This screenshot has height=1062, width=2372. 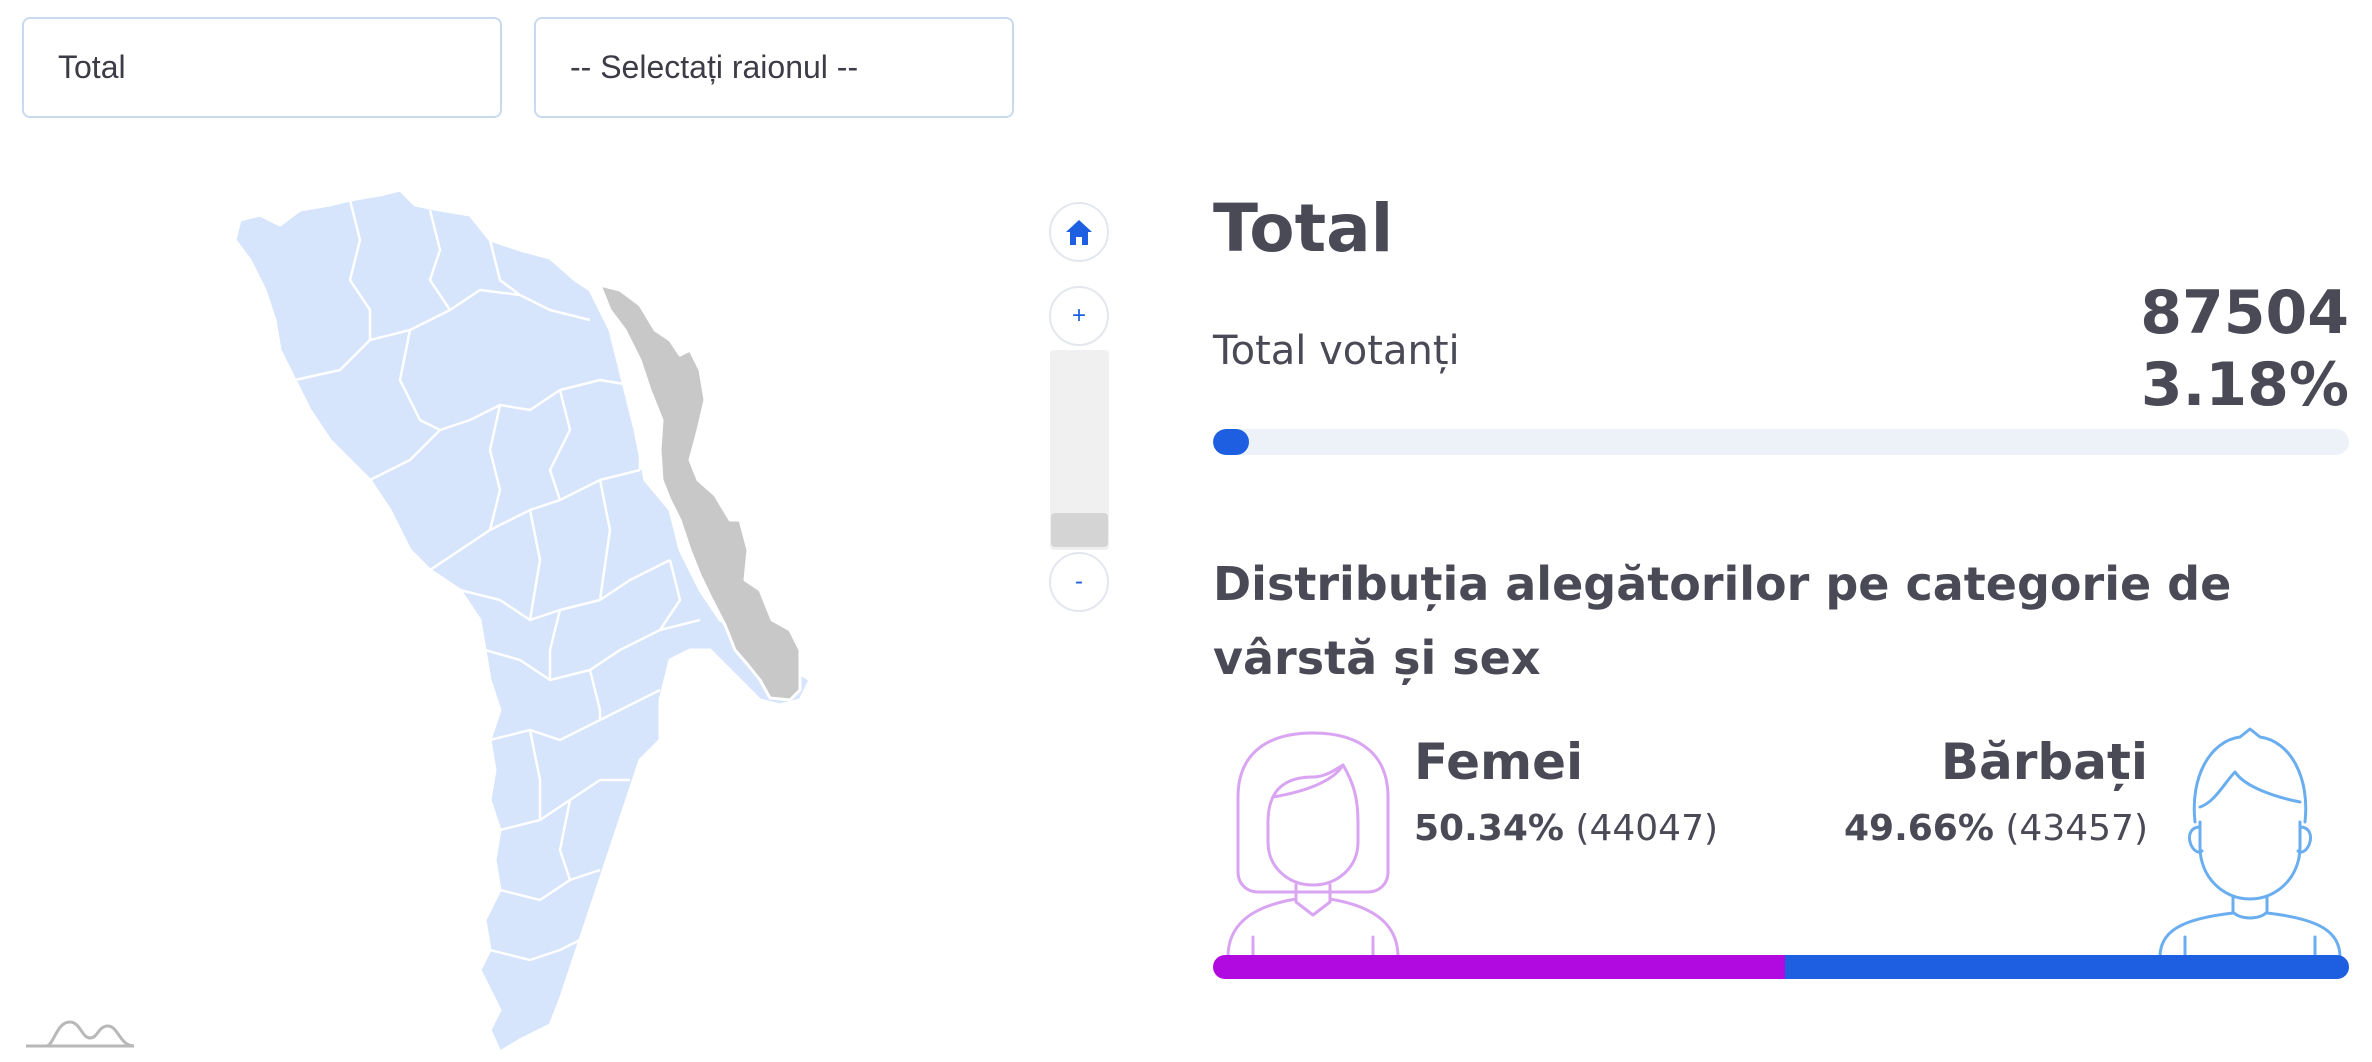 I want to click on map-transnistria-shape, so click(x=700, y=492).